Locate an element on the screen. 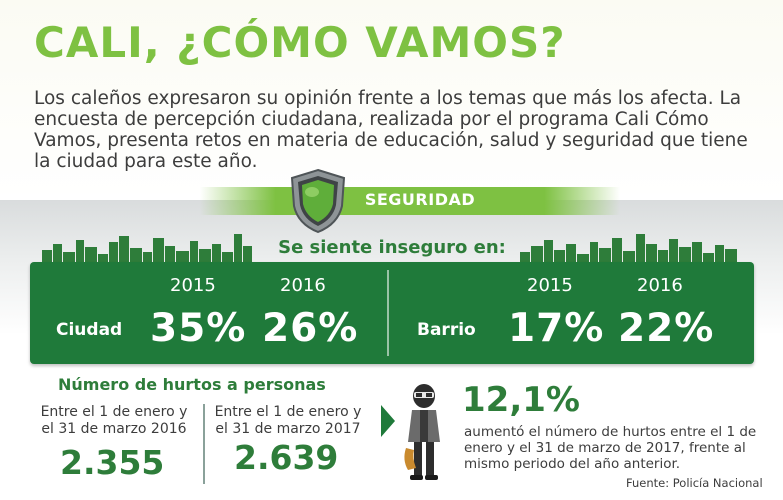 The height and width of the screenshot is (500, 783). panel-divider is located at coordinates (388, 313).